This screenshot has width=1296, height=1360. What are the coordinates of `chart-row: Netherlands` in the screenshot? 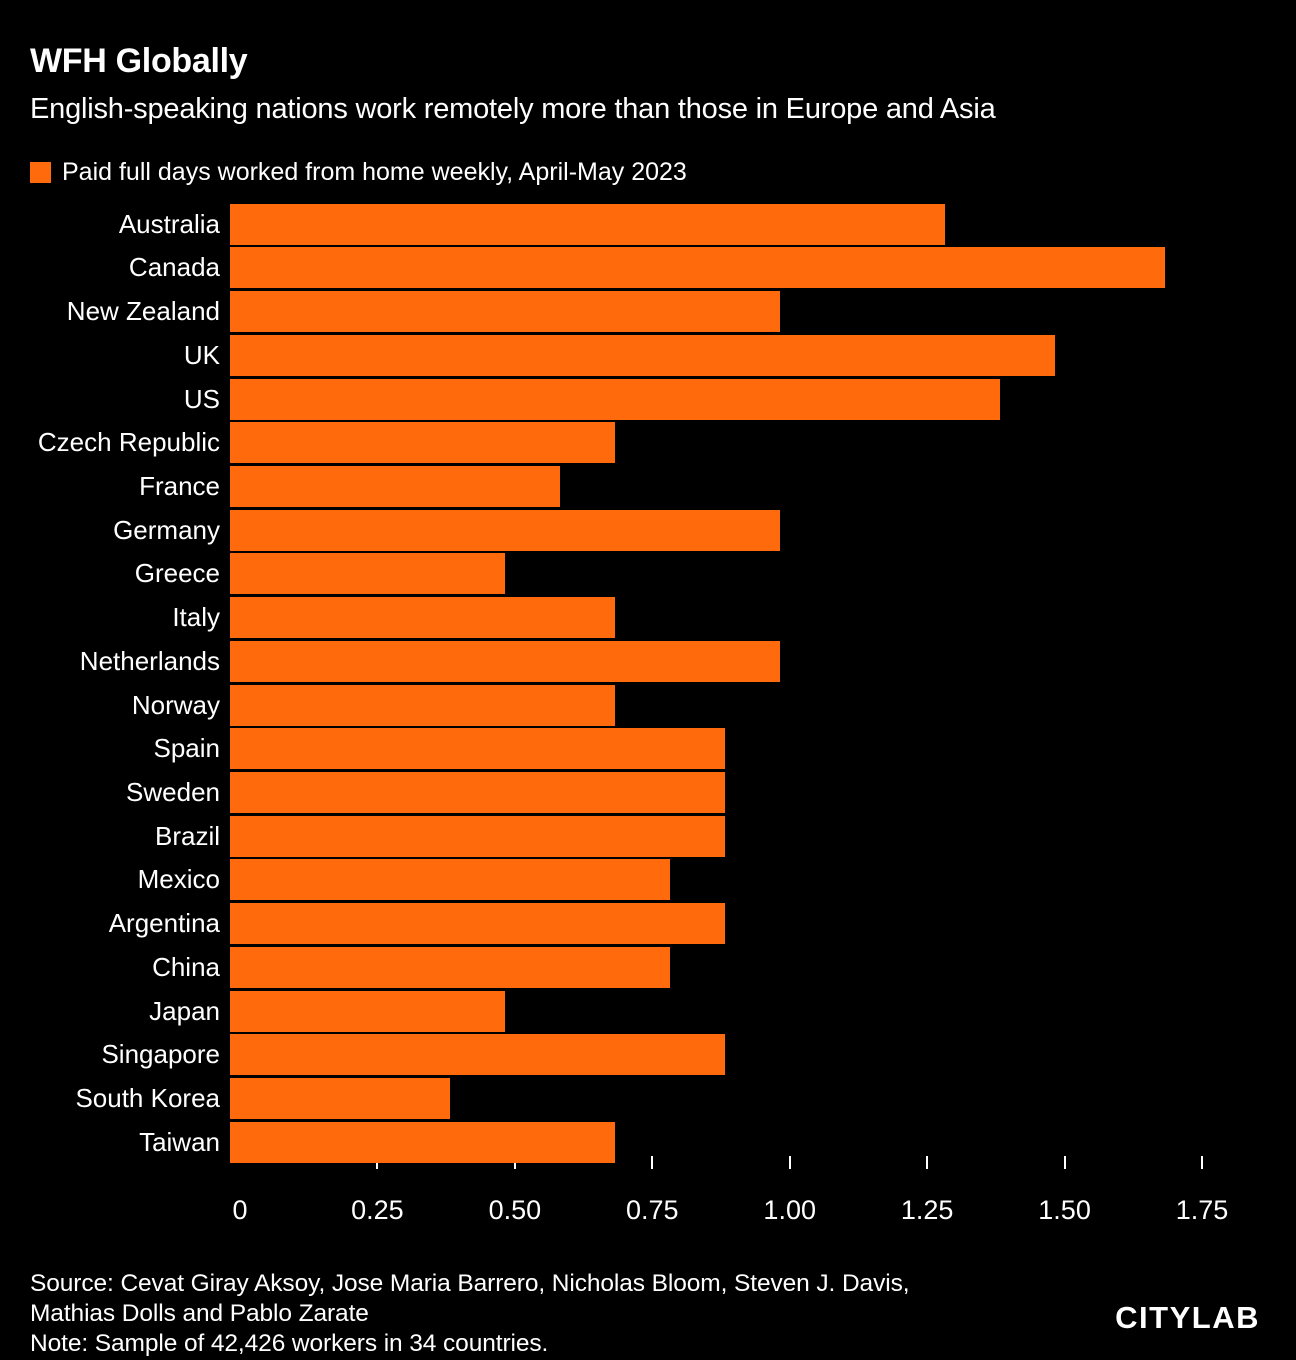 It's located at (648, 661).